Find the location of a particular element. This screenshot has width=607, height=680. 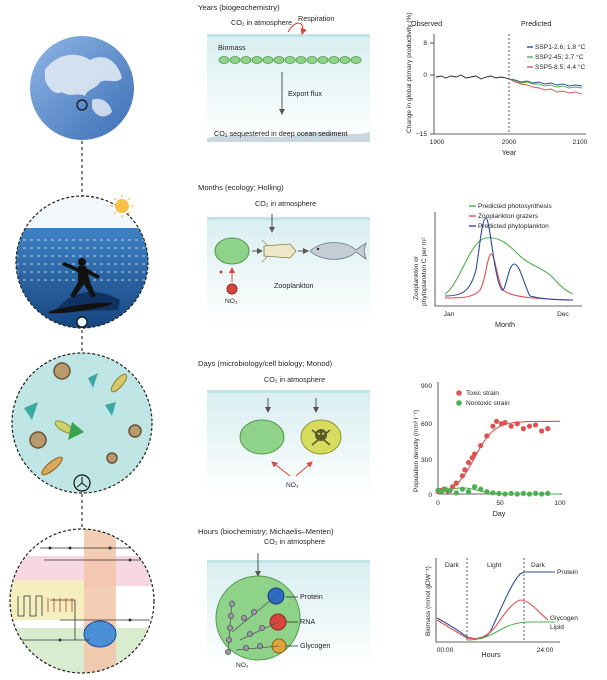

chart1-ssp245-series is located at coordinates (545, 83).